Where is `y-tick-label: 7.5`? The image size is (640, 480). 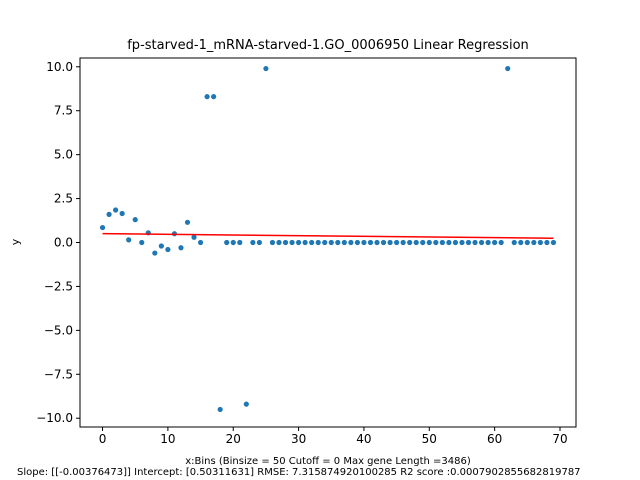 y-tick-label: 7.5 is located at coordinates (63, 111).